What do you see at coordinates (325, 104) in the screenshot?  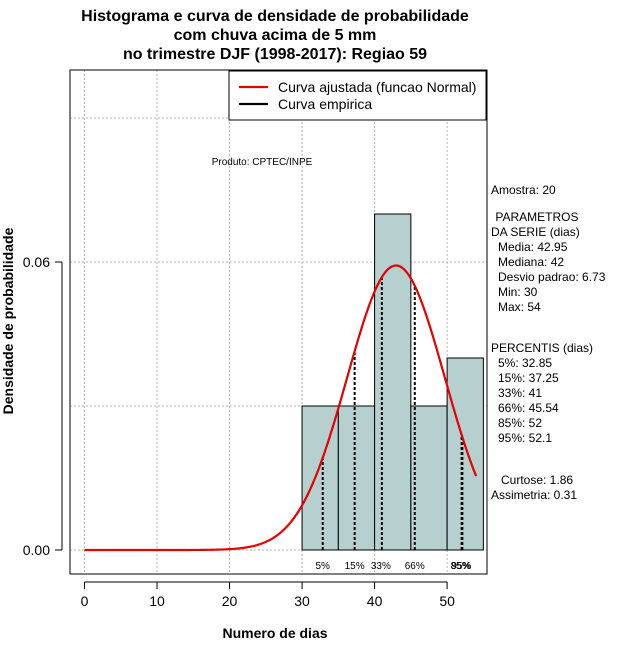 I see `legend-label-empirical: Curva empirica` at bounding box center [325, 104].